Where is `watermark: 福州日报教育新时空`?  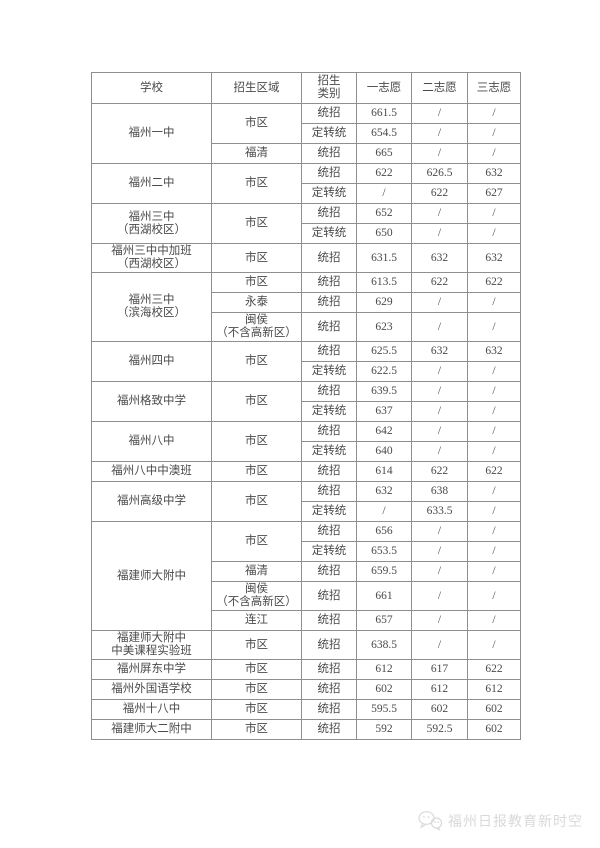
watermark: 福州日报教育新时空 is located at coordinates (500, 820).